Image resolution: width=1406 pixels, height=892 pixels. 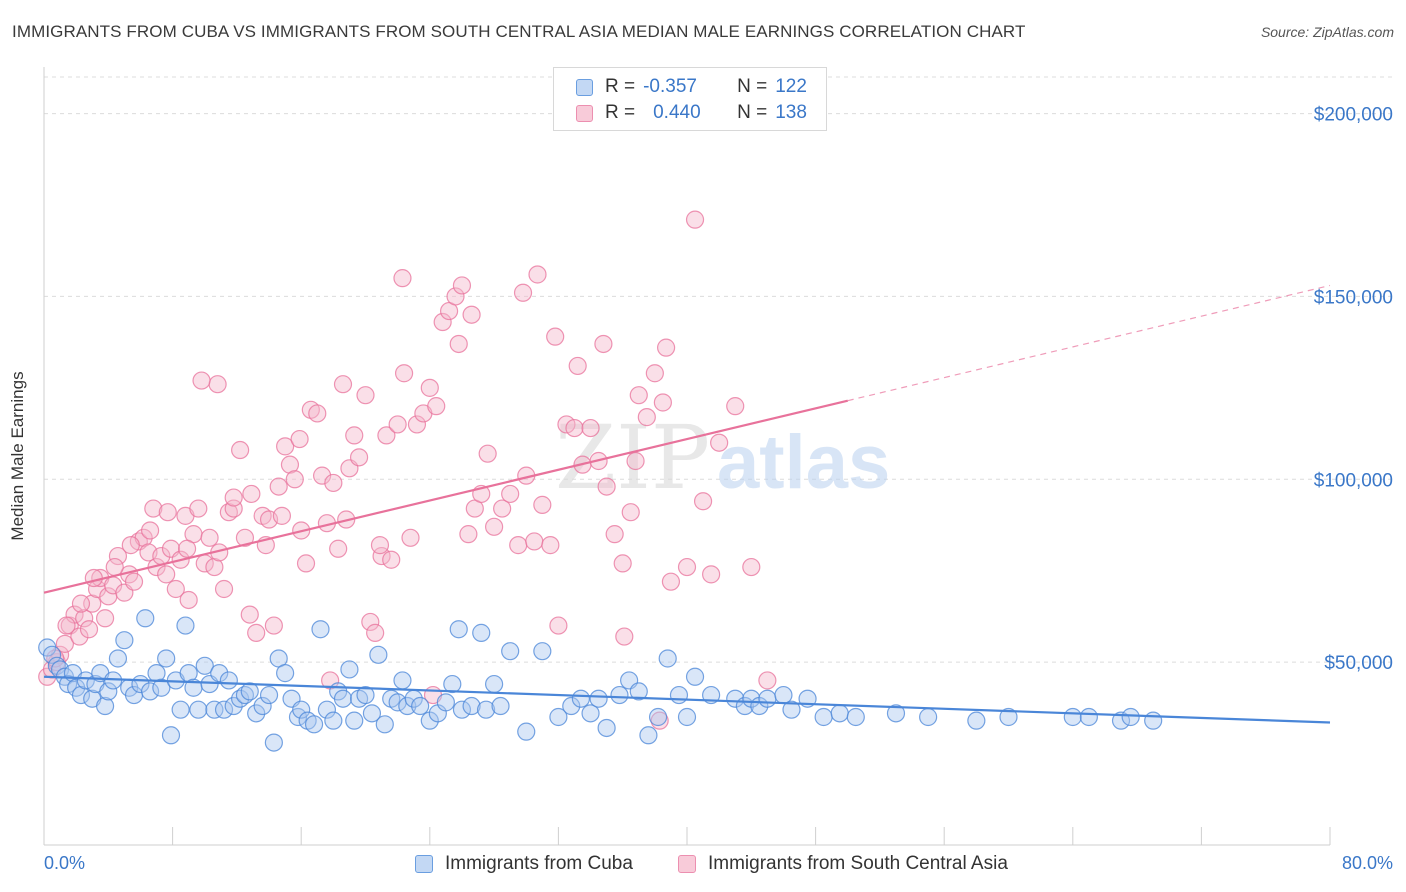 What do you see at coordinates (539, 863) in the screenshot?
I see `bottom-legend-label-cuba: Immigrants from Cuba` at bounding box center [539, 863].